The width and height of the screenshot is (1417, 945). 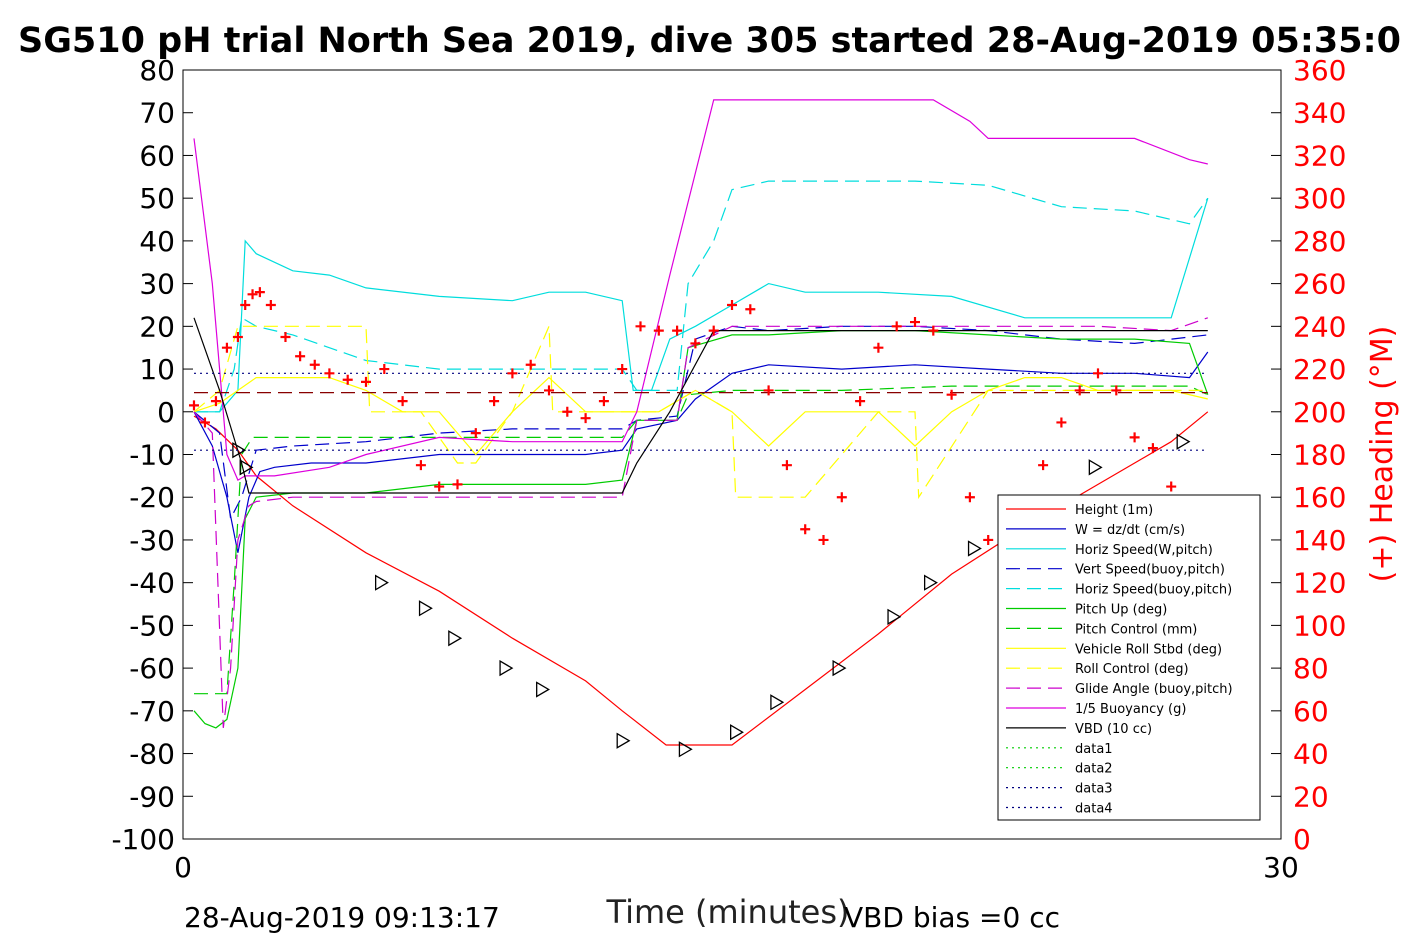 I want to click on legend-entry: Glide Angle (buoy,pitch), so click(x=1154, y=689).